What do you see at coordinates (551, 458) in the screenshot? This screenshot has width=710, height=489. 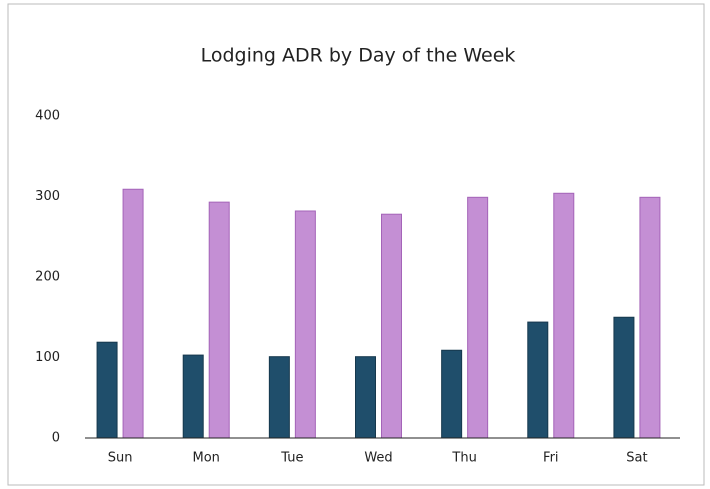 I see `x-tick-label: Fri` at bounding box center [551, 458].